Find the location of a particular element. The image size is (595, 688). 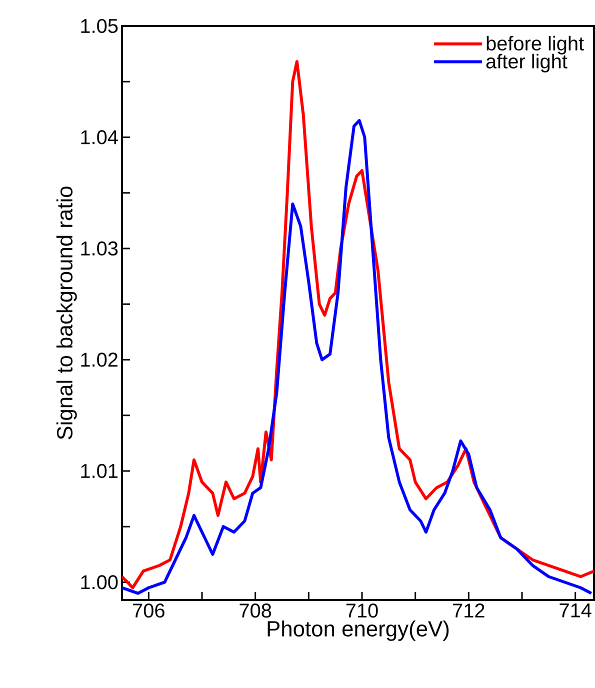

y-tick-label: 1.03 is located at coordinates (99, 248).